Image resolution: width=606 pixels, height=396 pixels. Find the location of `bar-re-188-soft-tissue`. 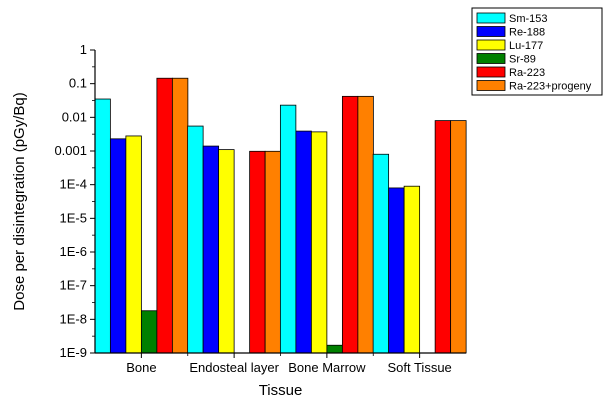

bar-re-188-soft-tissue is located at coordinates (396, 270).